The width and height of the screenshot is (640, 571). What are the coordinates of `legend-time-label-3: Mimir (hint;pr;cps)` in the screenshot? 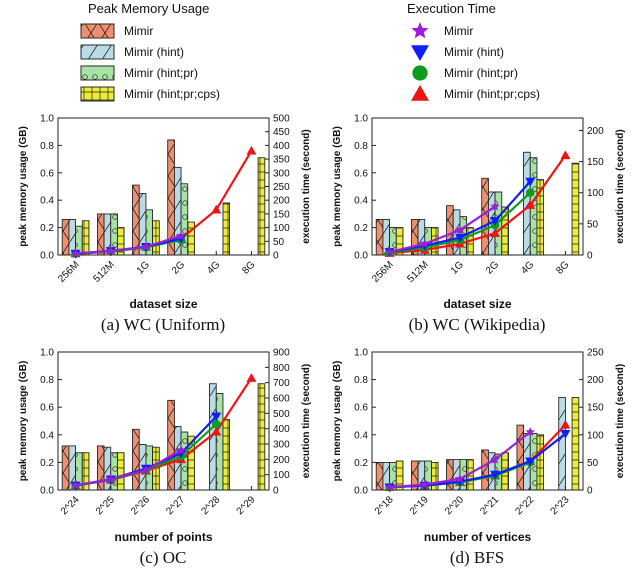 It's located at (492, 94).